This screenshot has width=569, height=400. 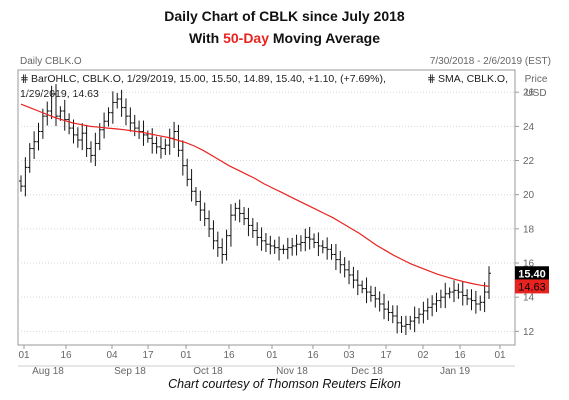 I want to click on x-month-label: Dec 18, so click(x=367, y=371).